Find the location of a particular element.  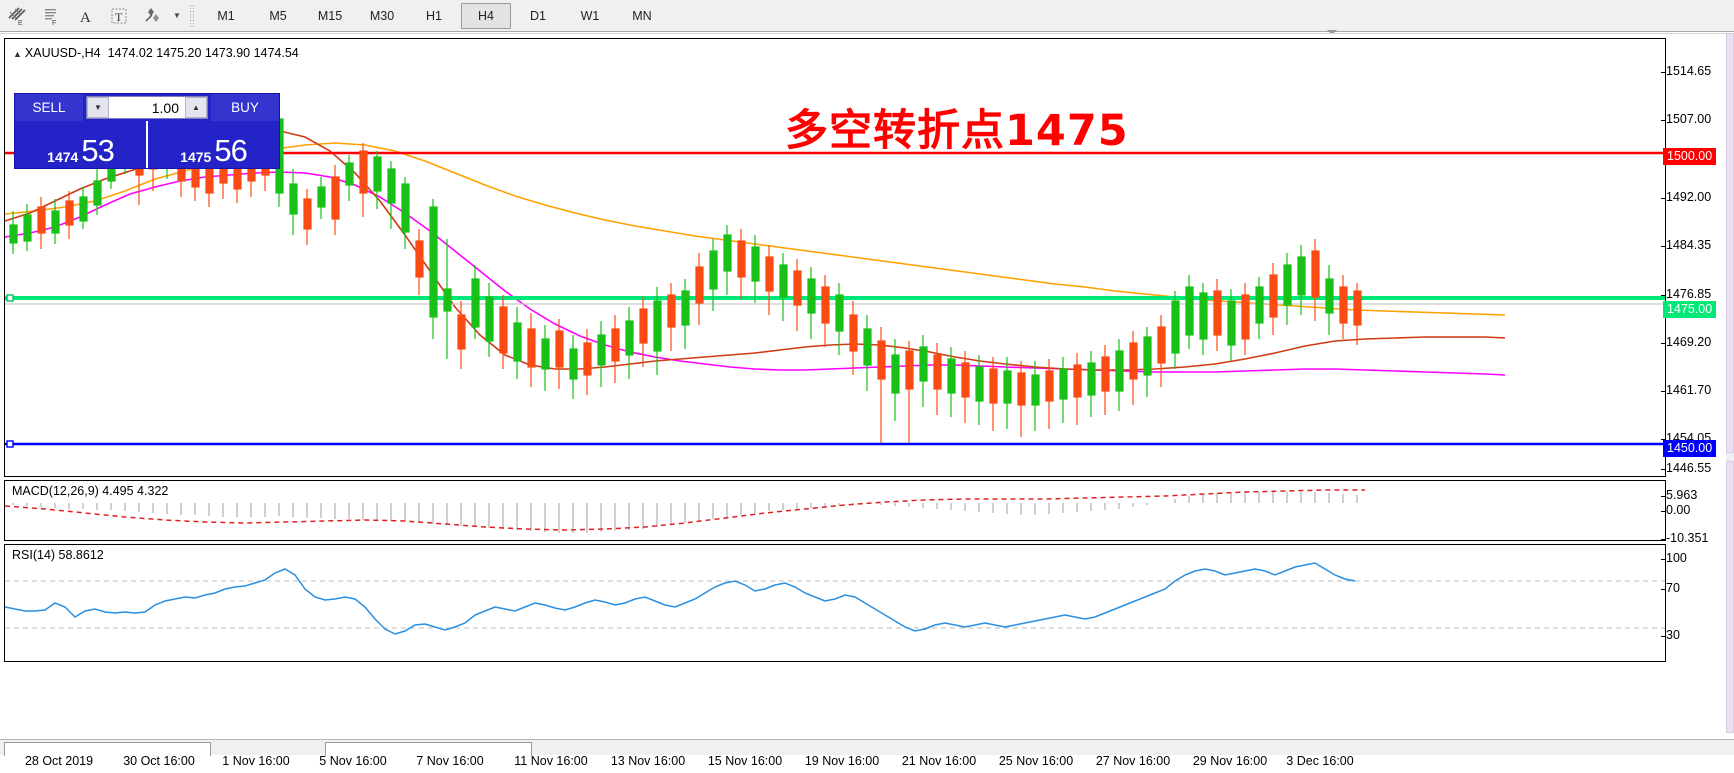

time-tick: 28 Oct 2019 is located at coordinates (59, 759).